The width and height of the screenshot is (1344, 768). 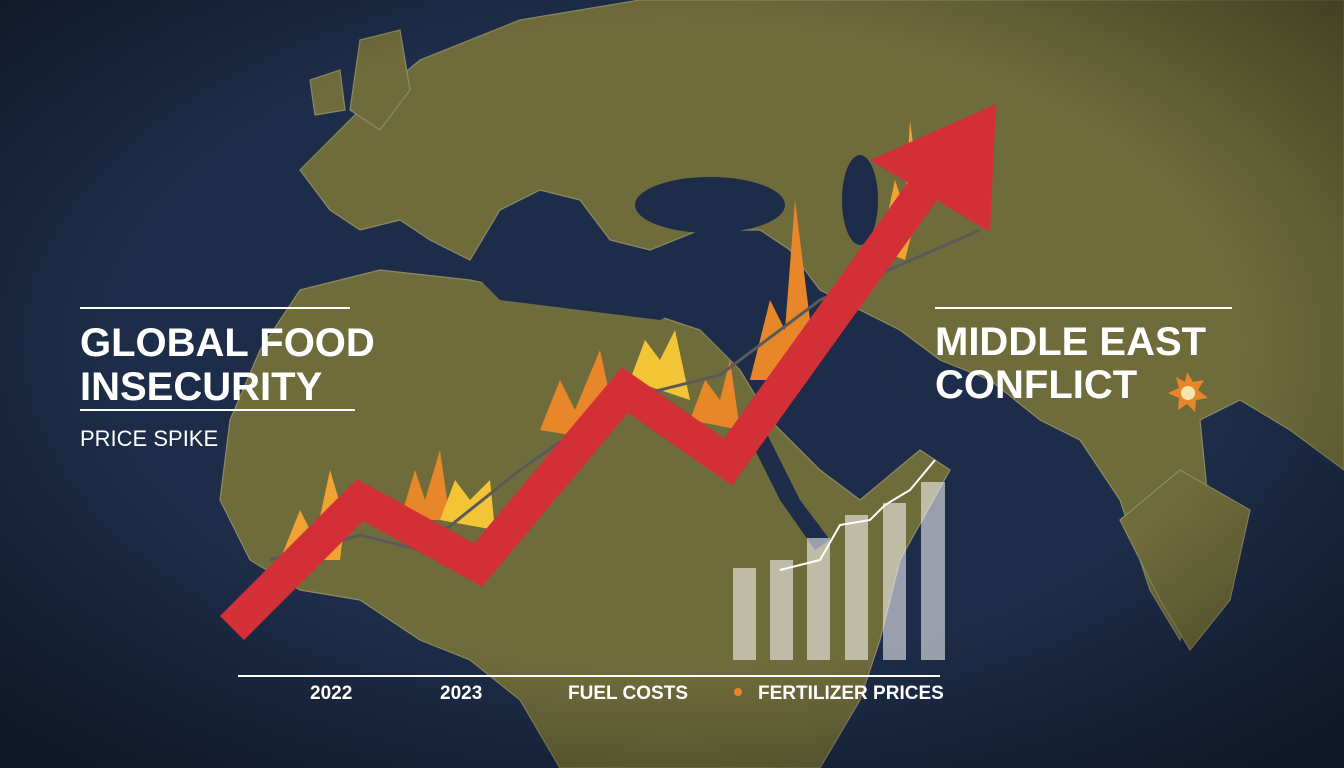 What do you see at coordinates (149, 438) in the screenshot?
I see `left-subtitle: PRICE SPIKE` at bounding box center [149, 438].